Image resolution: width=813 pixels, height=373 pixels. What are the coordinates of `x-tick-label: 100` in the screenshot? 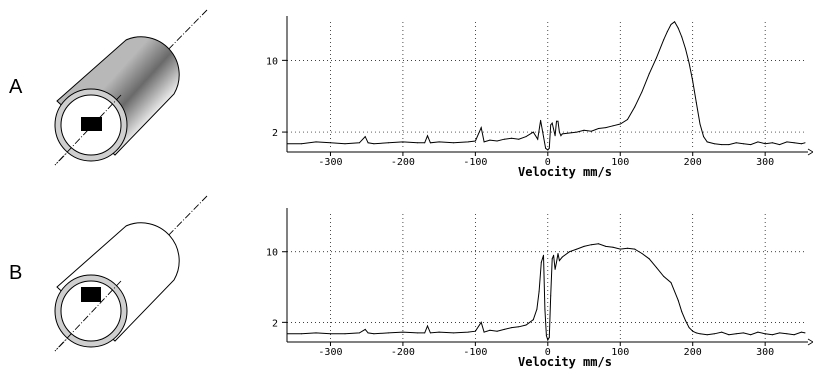 It's located at (620, 162).